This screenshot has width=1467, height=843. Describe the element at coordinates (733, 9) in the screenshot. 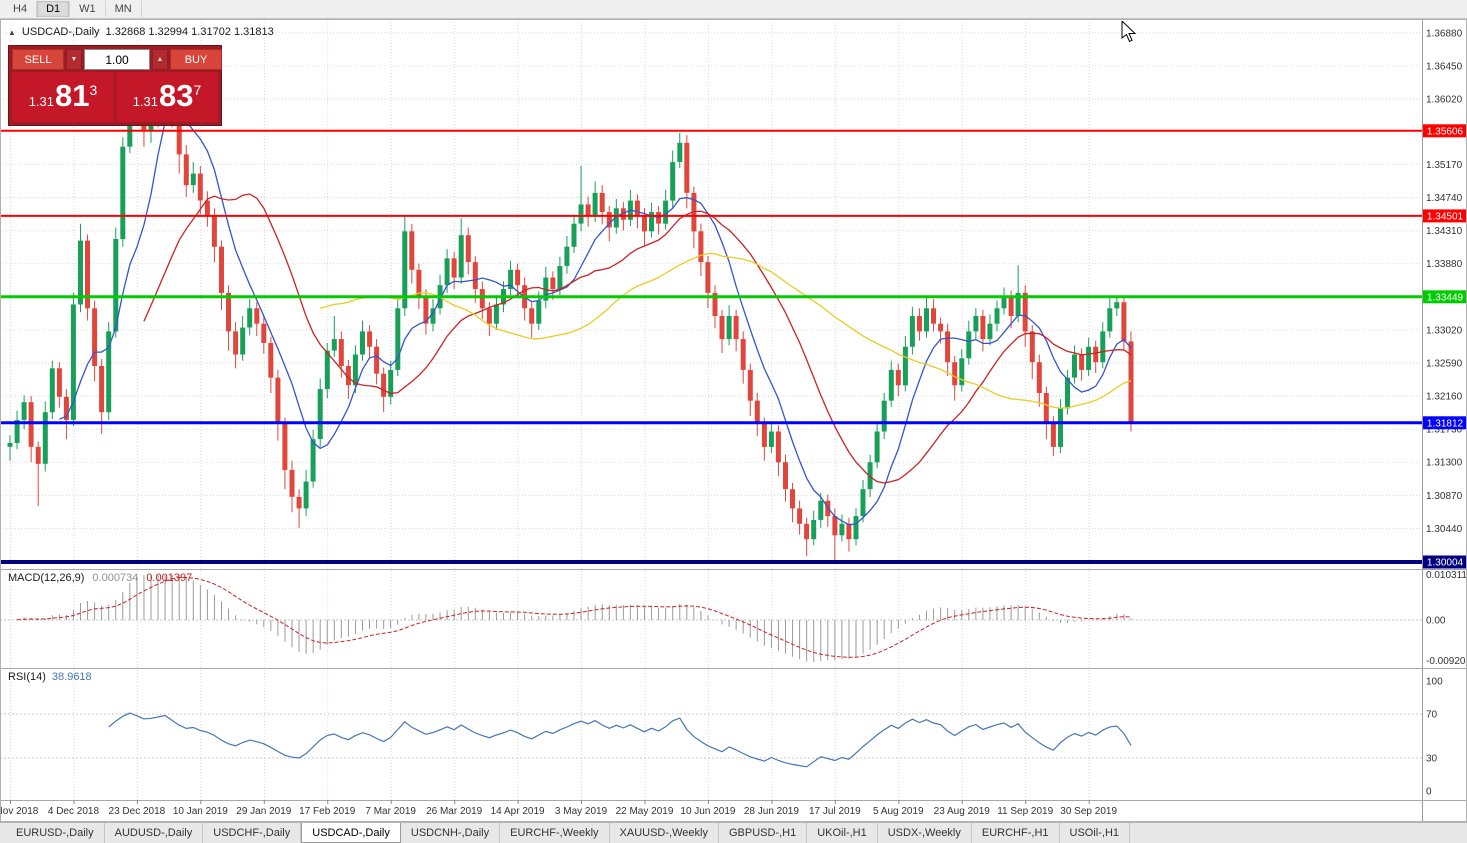

I see `timeframe-toolbar: H4 D1 W1 MN` at that location.